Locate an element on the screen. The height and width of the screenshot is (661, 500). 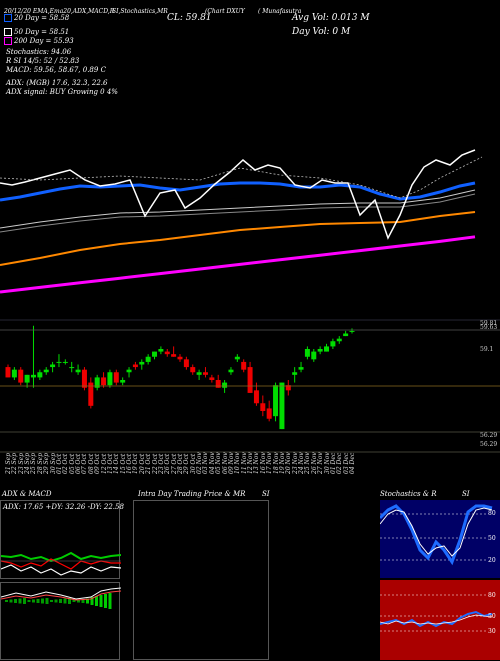
stoch-tick-80: 80 is located at coordinates (492, 513).